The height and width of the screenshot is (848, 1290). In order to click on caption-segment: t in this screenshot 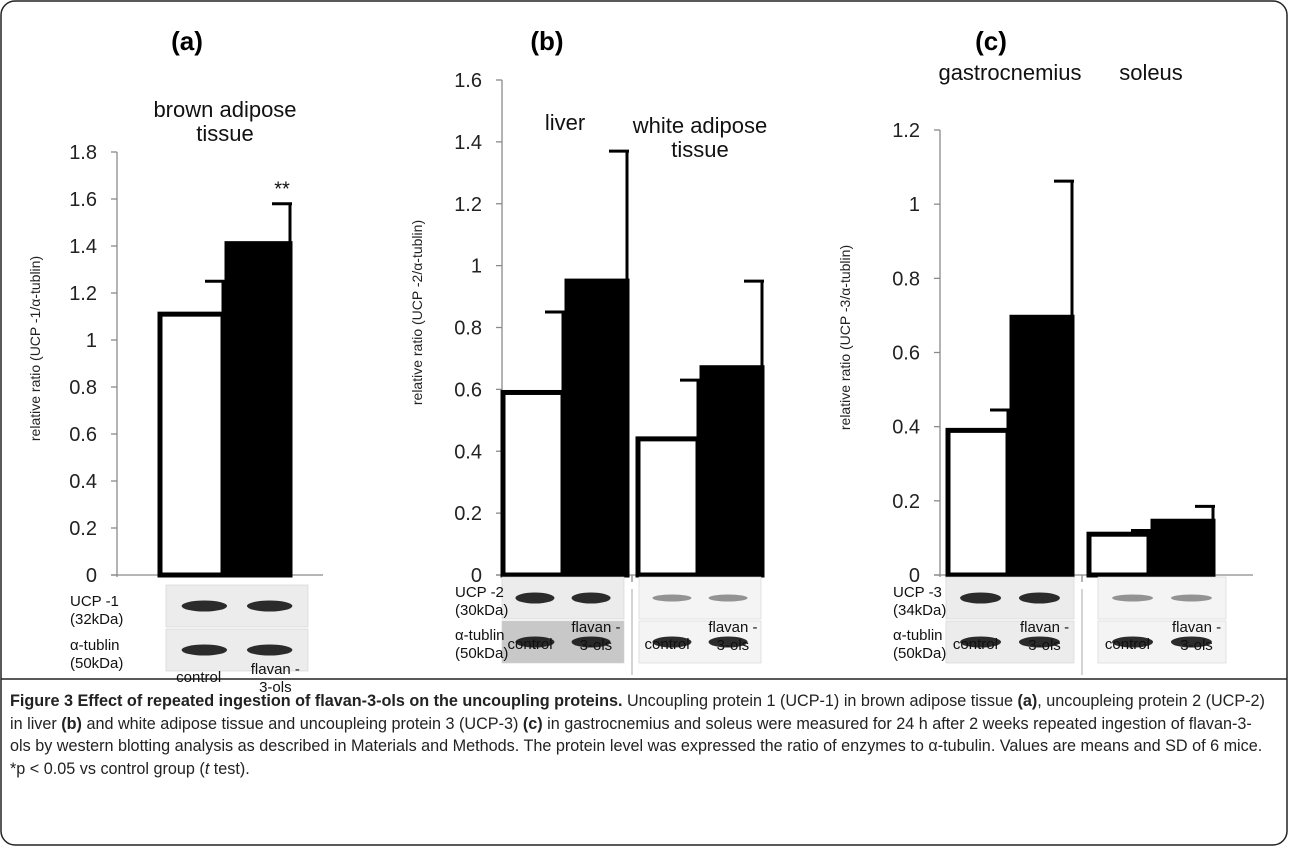, I will do `click(207, 768)`.